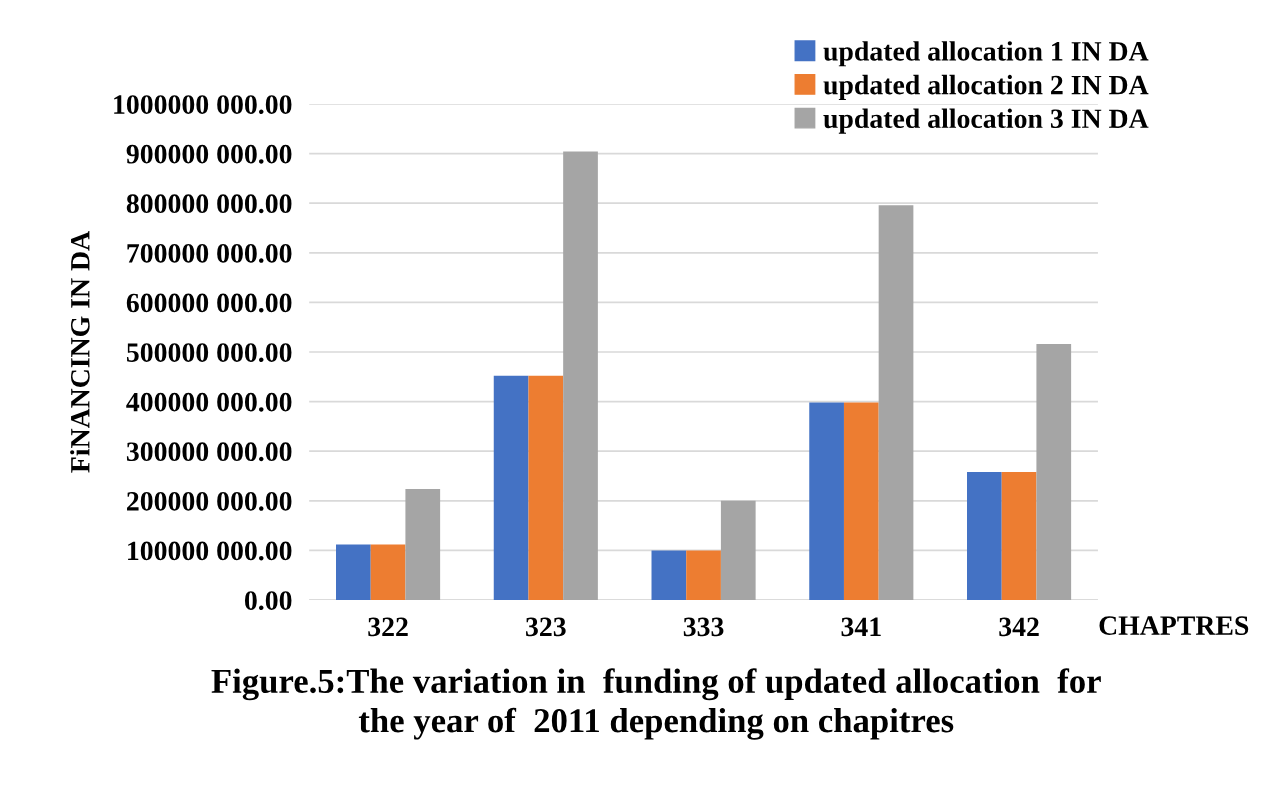 The height and width of the screenshot is (800, 1262). Describe the element at coordinates (703, 627) in the screenshot. I see `x-tick-label: 333` at that location.